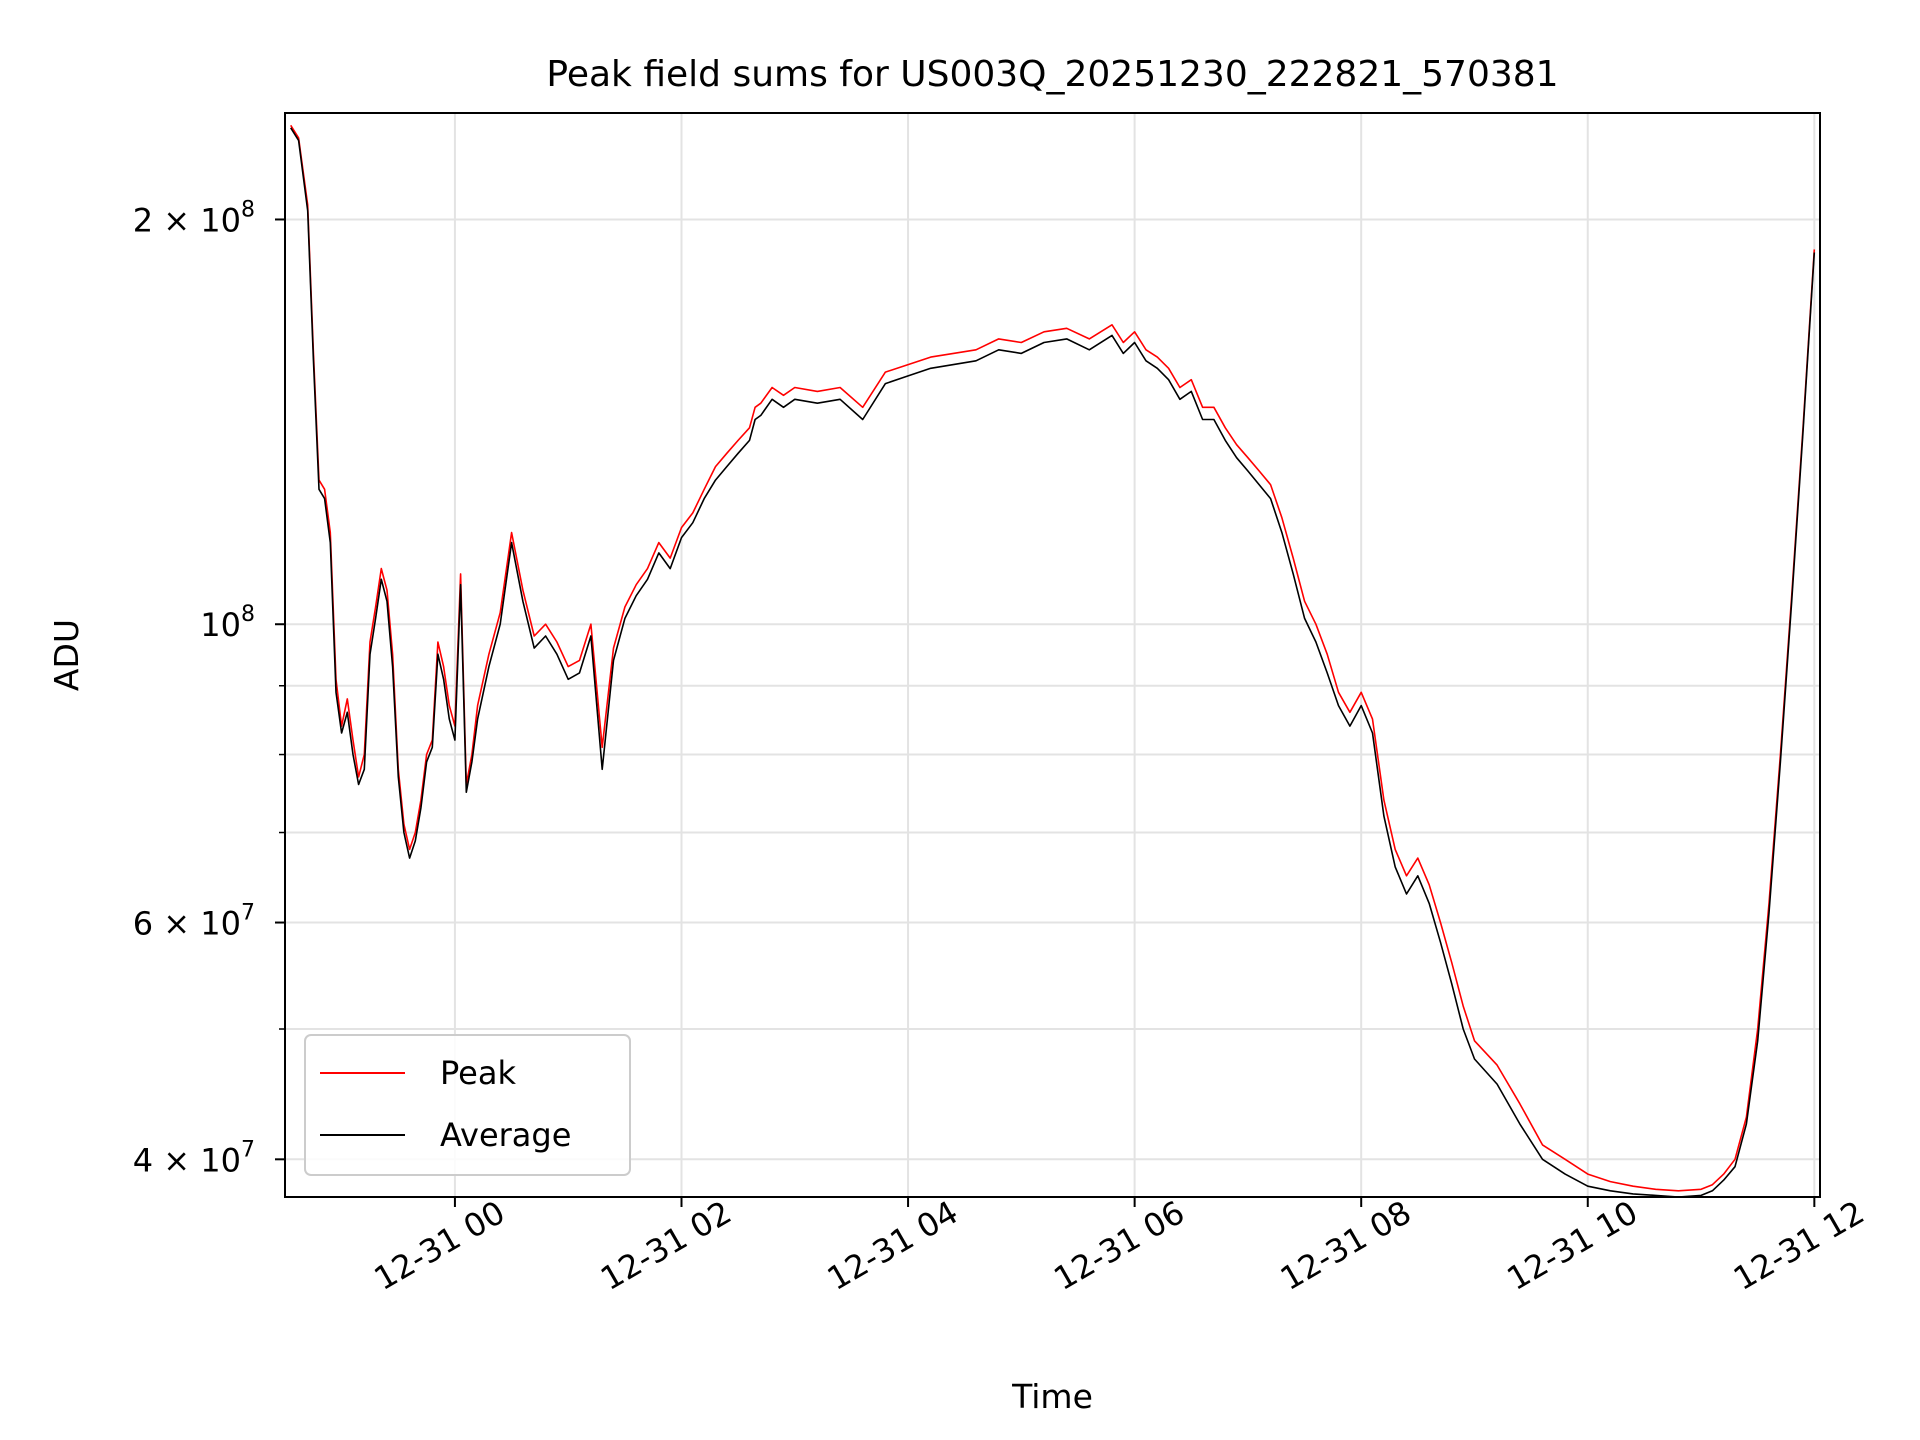 The image size is (1920, 1440). Describe the element at coordinates (194, 218) in the screenshot. I see `y-tick-label: 2 × 108` at that location.